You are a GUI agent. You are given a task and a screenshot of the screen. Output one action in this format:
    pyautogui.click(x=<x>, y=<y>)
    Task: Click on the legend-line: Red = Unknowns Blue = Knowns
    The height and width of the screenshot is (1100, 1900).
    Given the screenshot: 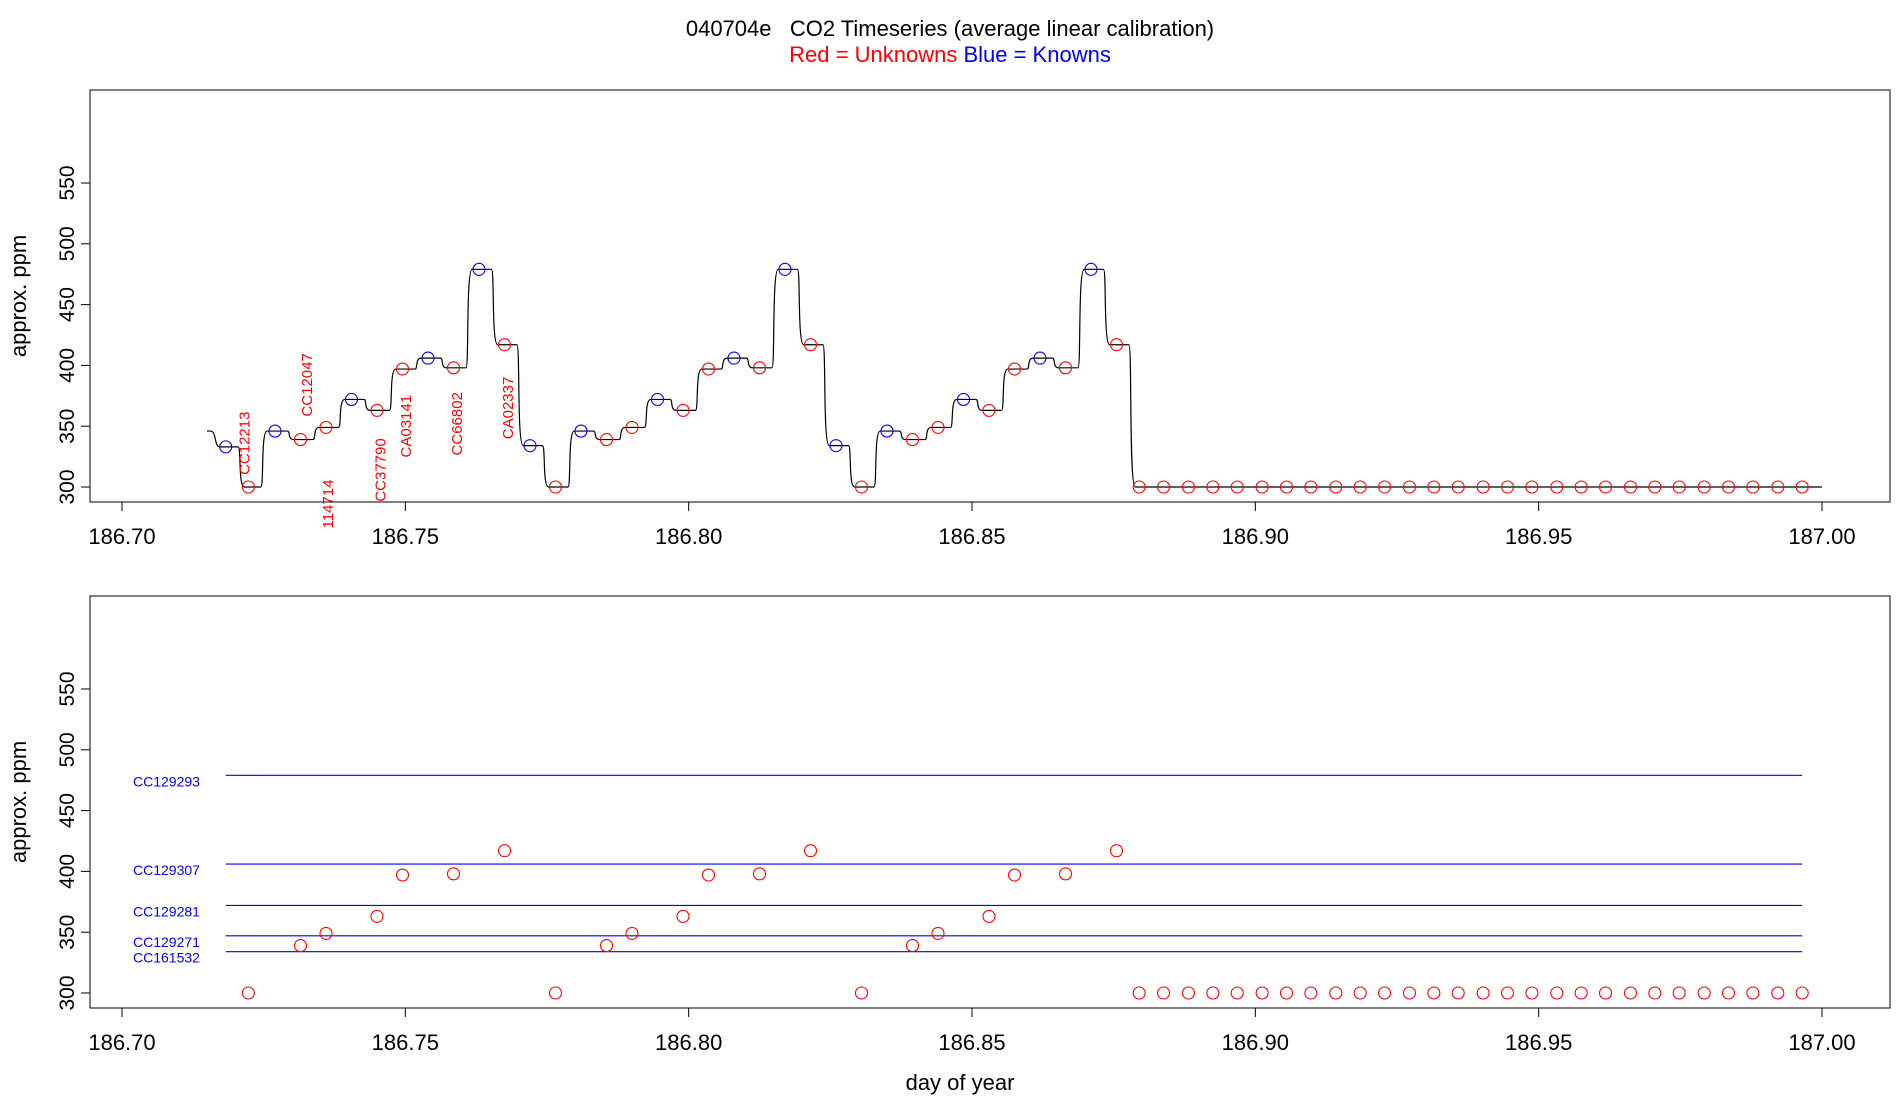 What is the action you would take?
    pyautogui.click(x=950, y=55)
    